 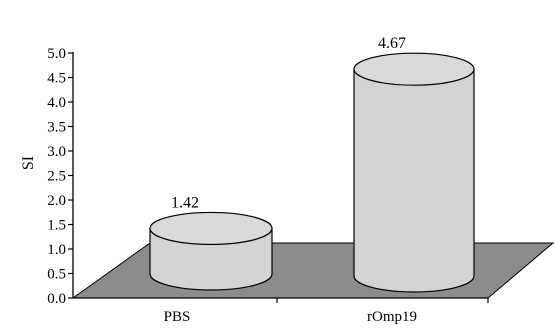 What do you see at coordinates (28, 163) in the screenshot?
I see `y-axis-title: SI` at bounding box center [28, 163].